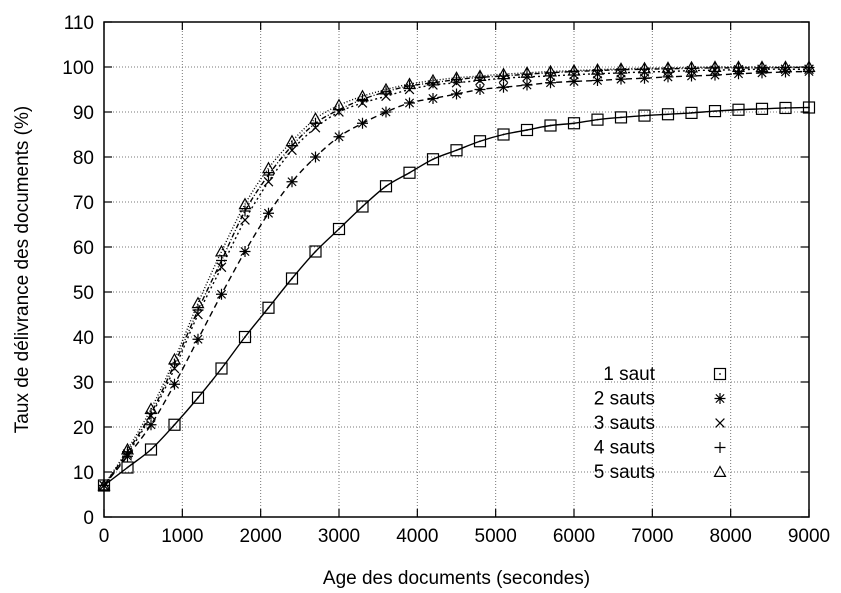 The height and width of the screenshot is (593, 841). I want to click on legend: 1 saut 2 sauts 3 sauts 4 sauts 5 sauts, so click(660, 423).